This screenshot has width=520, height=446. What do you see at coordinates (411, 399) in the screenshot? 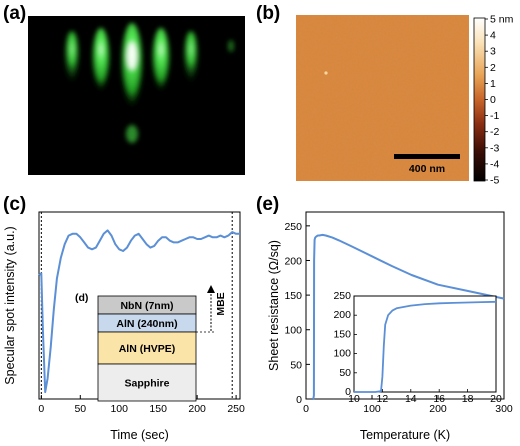
I see `inset-x-tick-label: 14` at bounding box center [411, 399].